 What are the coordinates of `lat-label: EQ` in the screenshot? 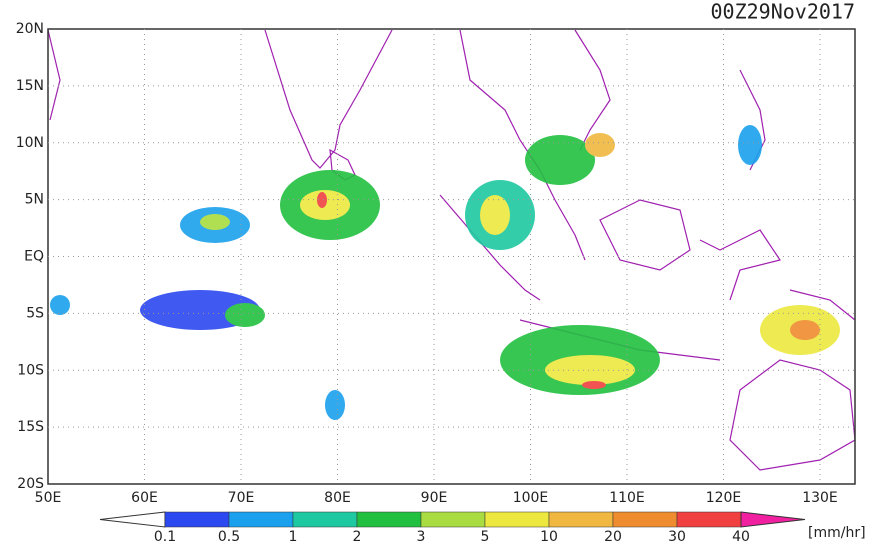 It's located at (34, 257).